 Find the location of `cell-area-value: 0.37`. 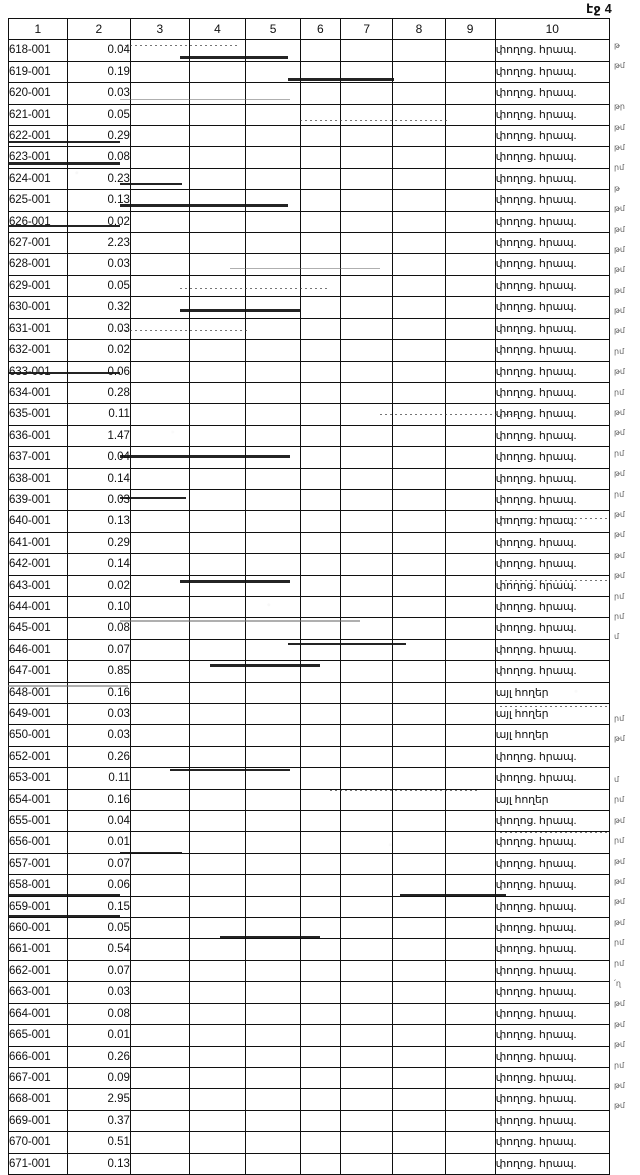

cell-area-value: 0.37 is located at coordinates (98, 1121).